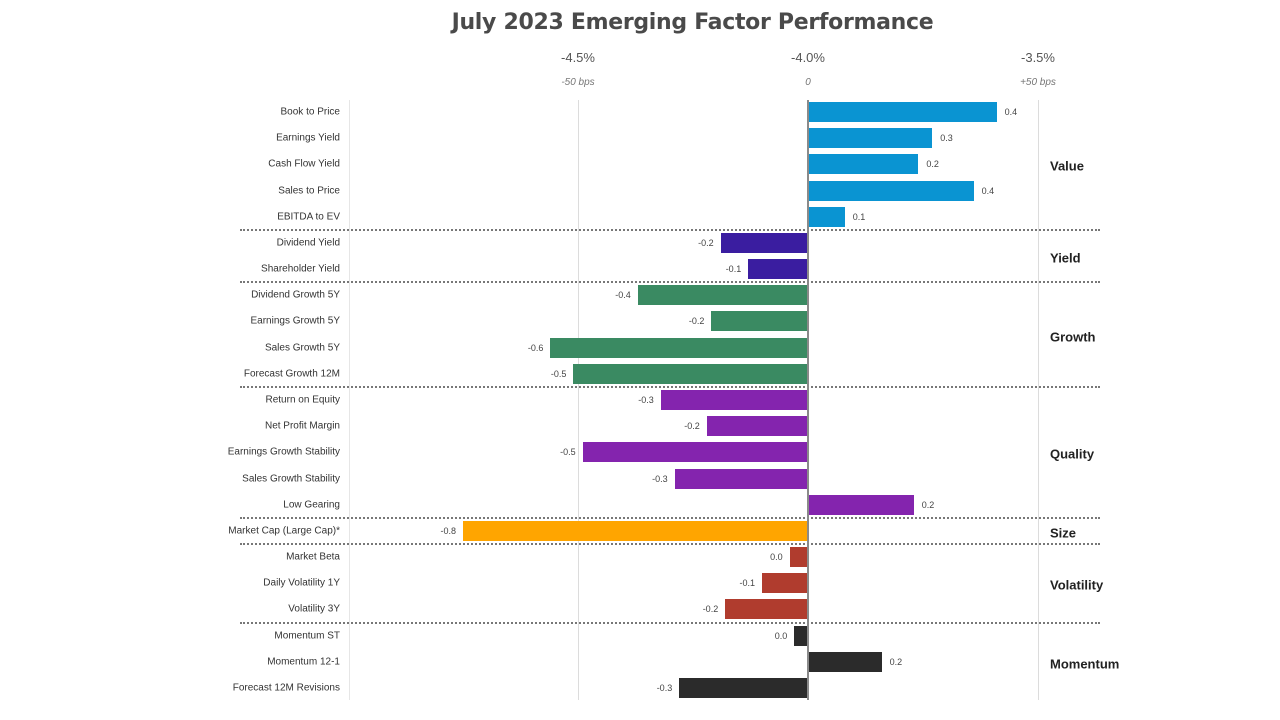 The width and height of the screenshot is (1280, 720). Describe the element at coordinates (808, 400) in the screenshot. I see `zero-axis-line` at that location.